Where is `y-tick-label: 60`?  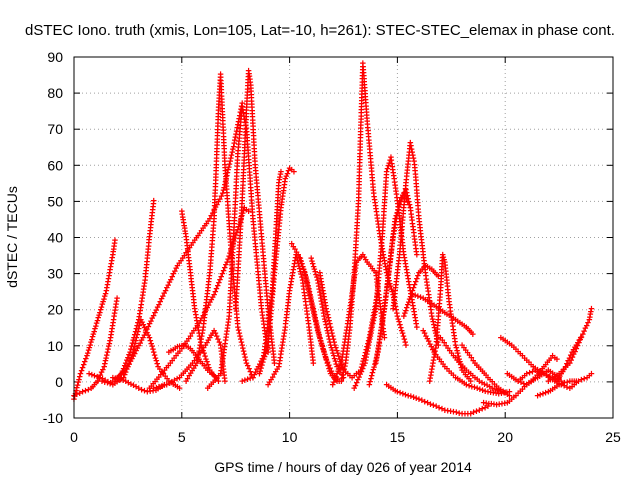
y-tick-label: 60 is located at coordinates (55, 165).